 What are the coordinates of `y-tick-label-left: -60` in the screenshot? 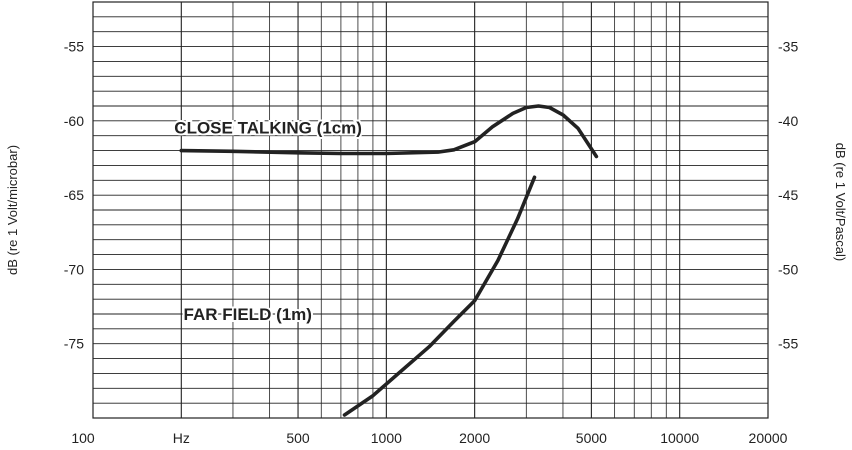 It's located at (74, 121).